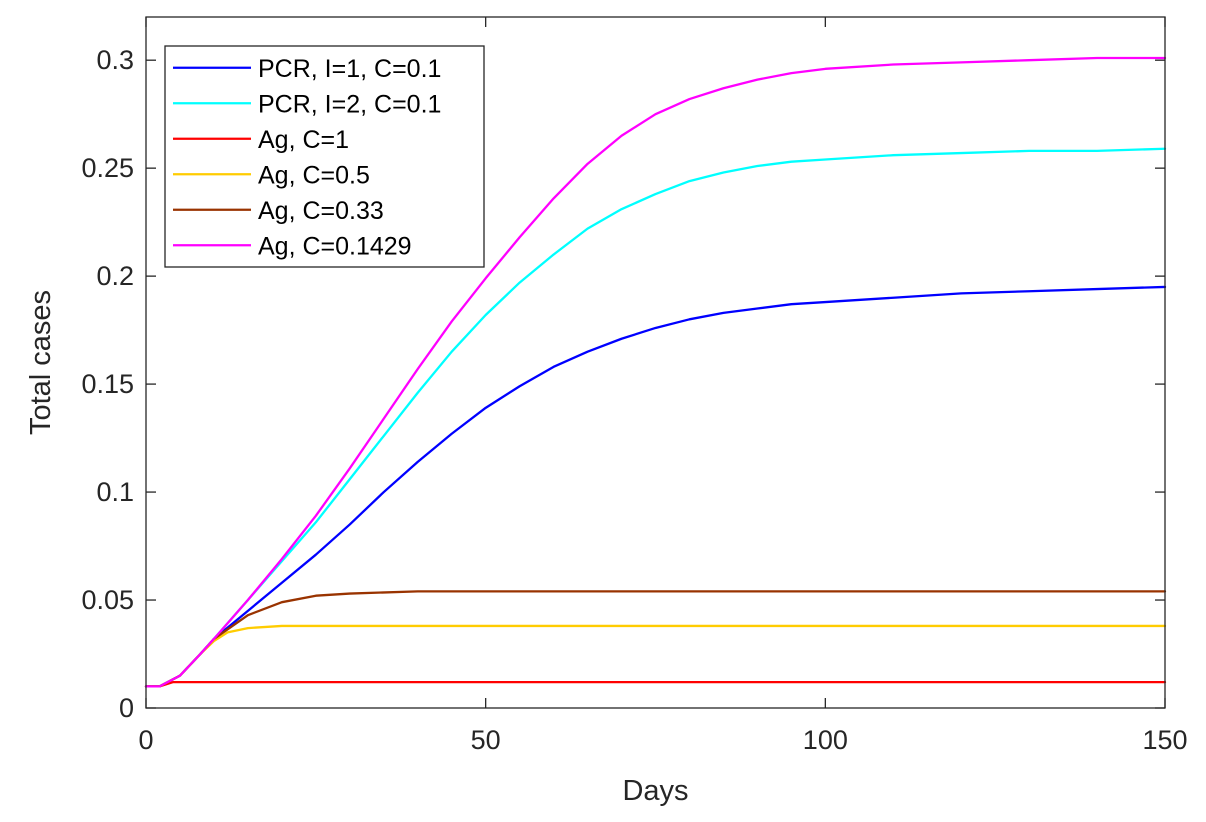 The width and height of the screenshot is (1206, 822). What do you see at coordinates (335, 246) in the screenshot?
I see `legend-label: Ag, C=0.1429` at bounding box center [335, 246].